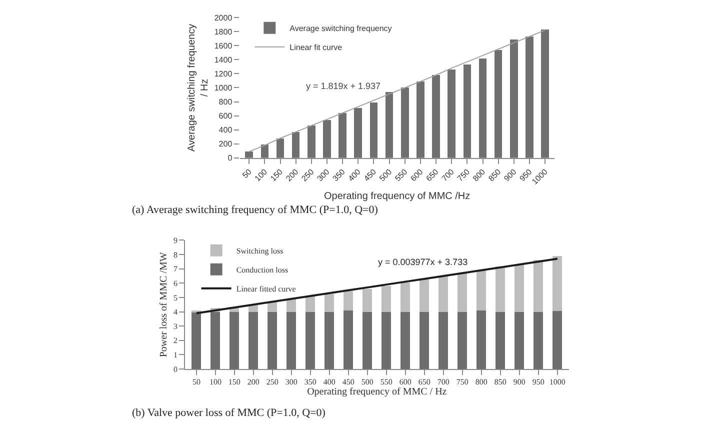  What do you see at coordinates (175, 240) in the screenshot?
I see `y-tick-label: 9` at bounding box center [175, 240].